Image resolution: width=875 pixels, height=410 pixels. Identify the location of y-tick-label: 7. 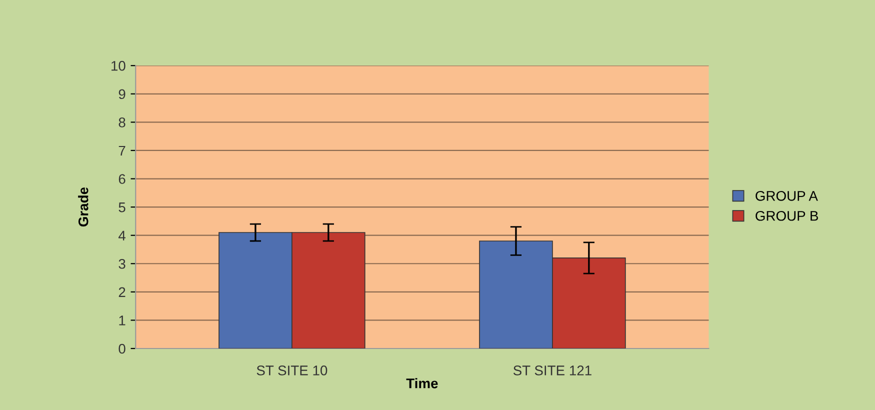
(122, 151).